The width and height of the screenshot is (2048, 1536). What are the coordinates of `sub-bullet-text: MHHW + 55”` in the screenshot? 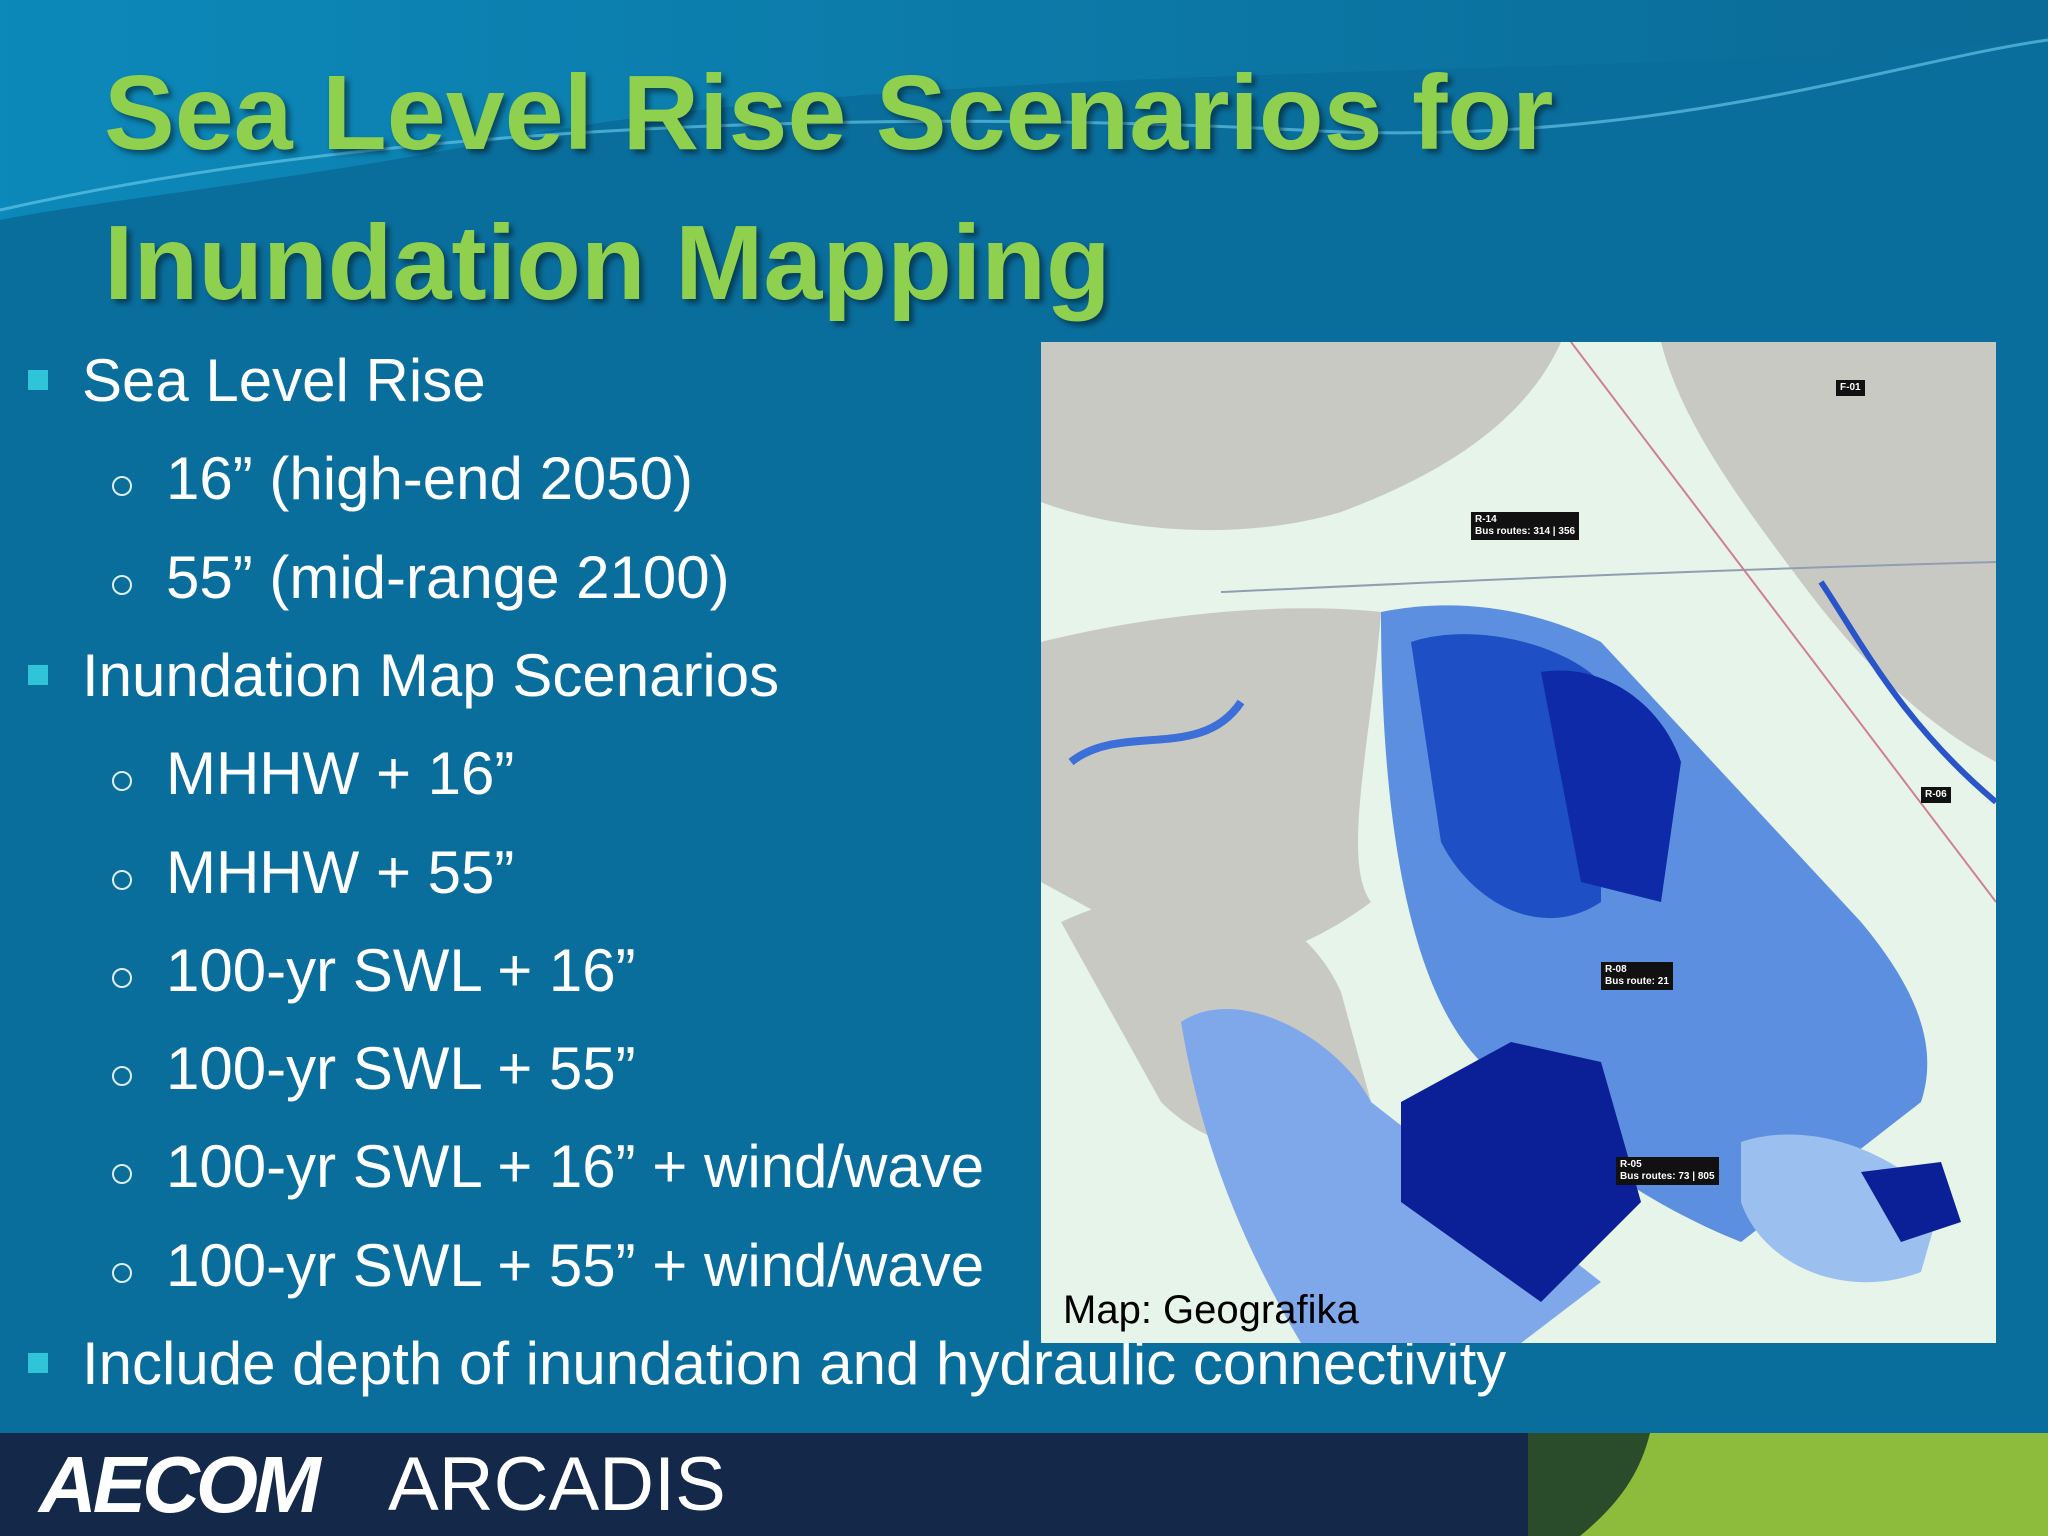 It's located at (340, 872).